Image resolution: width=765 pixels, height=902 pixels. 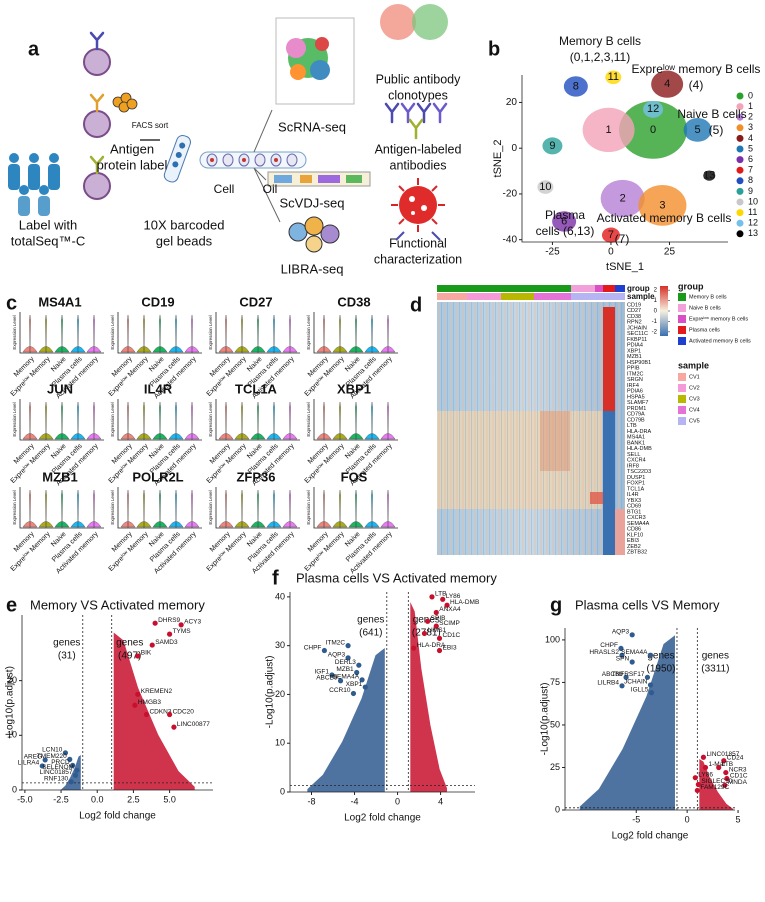 What do you see at coordinates (132, 164) in the screenshot?
I see `caption: protein label` at bounding box center [132, 164].